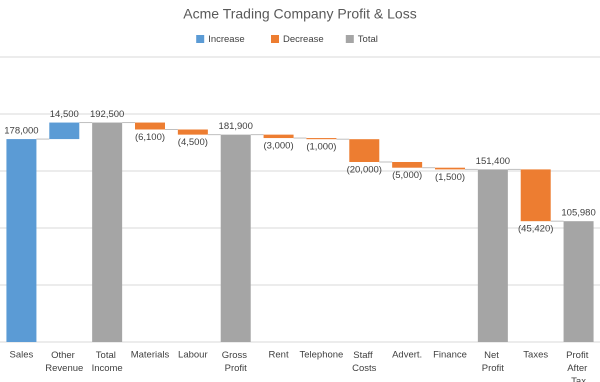 The width and height of the screenshot is (600, 382). I want to click on data-label: 181,900, so click(236, 126).